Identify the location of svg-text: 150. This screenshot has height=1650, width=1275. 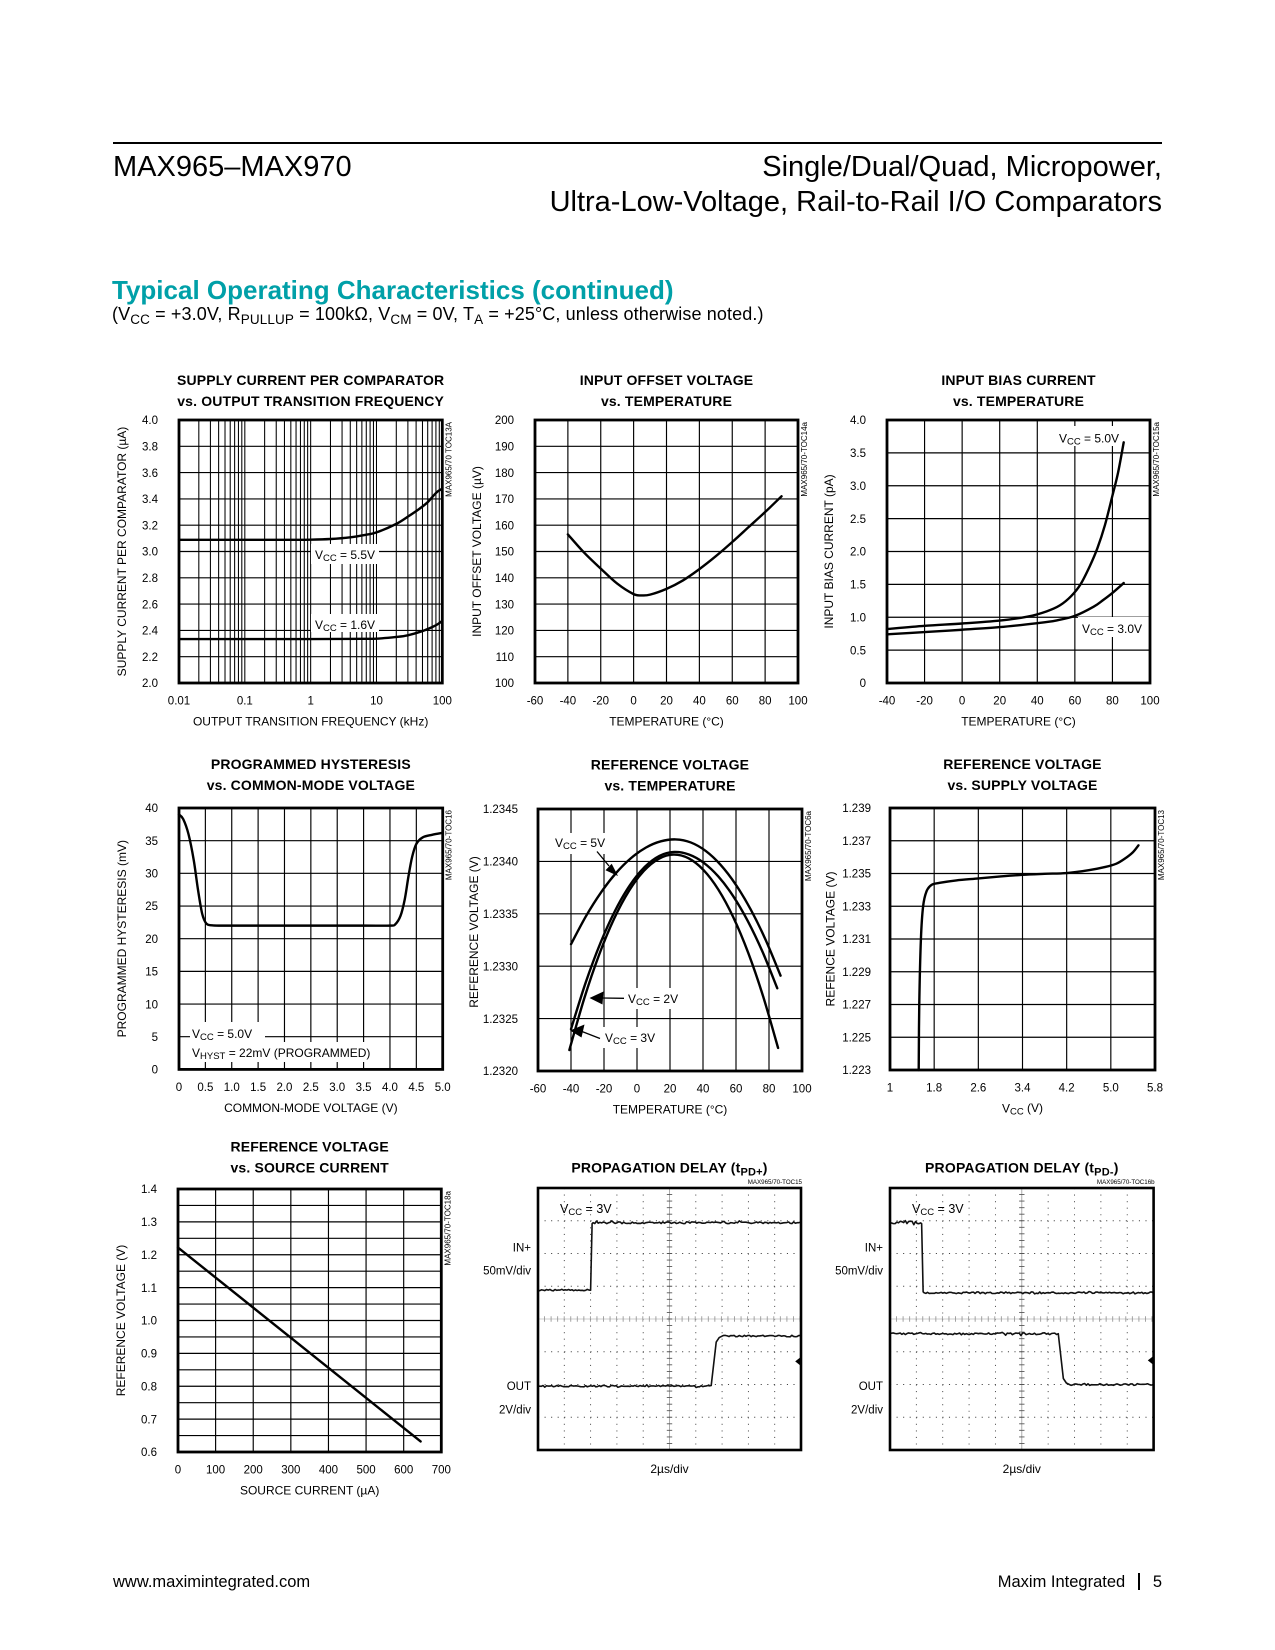
(504, 553).